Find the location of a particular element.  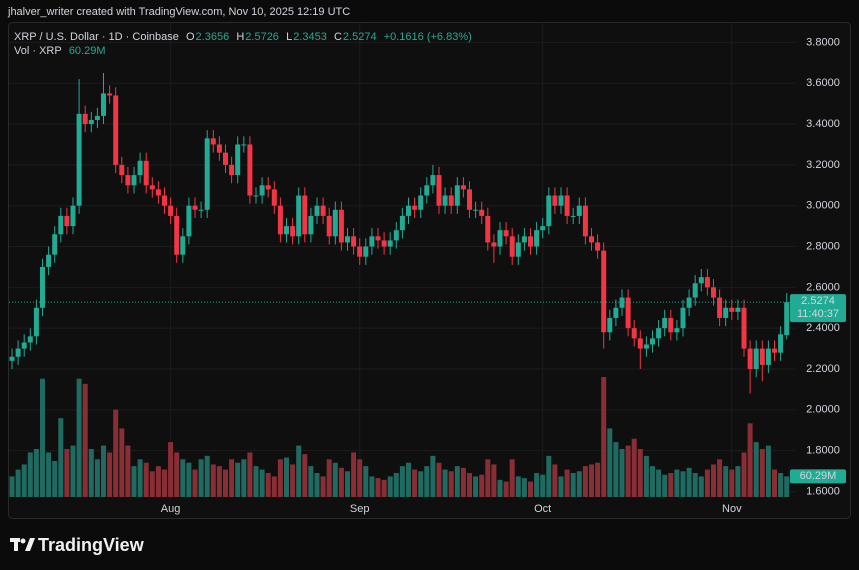

y-tick-label: 1.6000 is located at coordinates (823, 491).